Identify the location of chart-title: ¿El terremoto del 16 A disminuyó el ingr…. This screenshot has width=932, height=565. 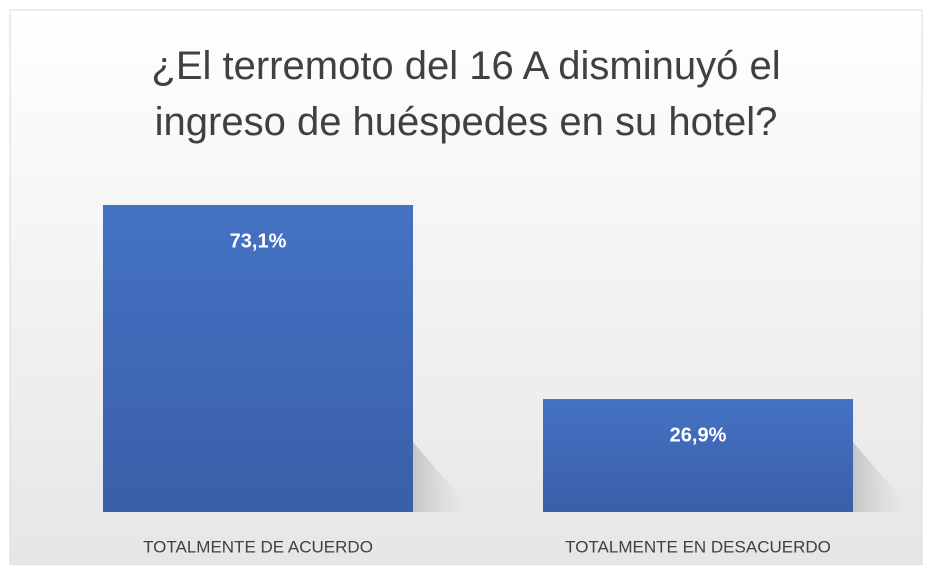
(466, 94).